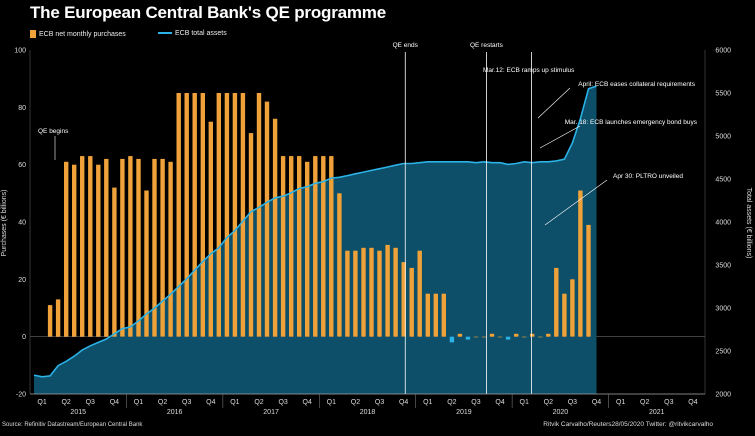  What do you see at coordinates (22, 280) in the screenshot?
I see `y-tick-left: 20` at bounding box center [22, 280].